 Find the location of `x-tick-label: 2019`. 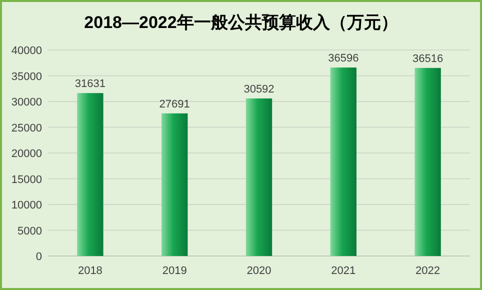

x-tick-label: 2019 is located at coordinates (174, 271).